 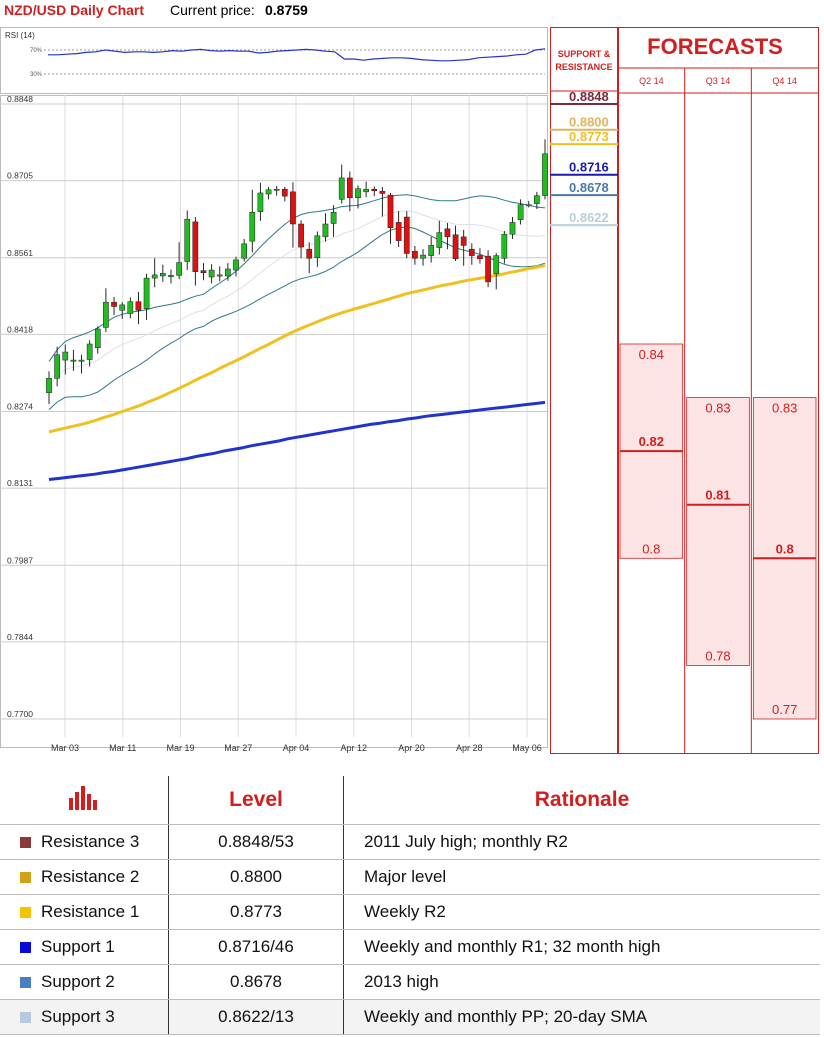 I want to click on row-level: 0.8848/53, so click(x=256, y=842).